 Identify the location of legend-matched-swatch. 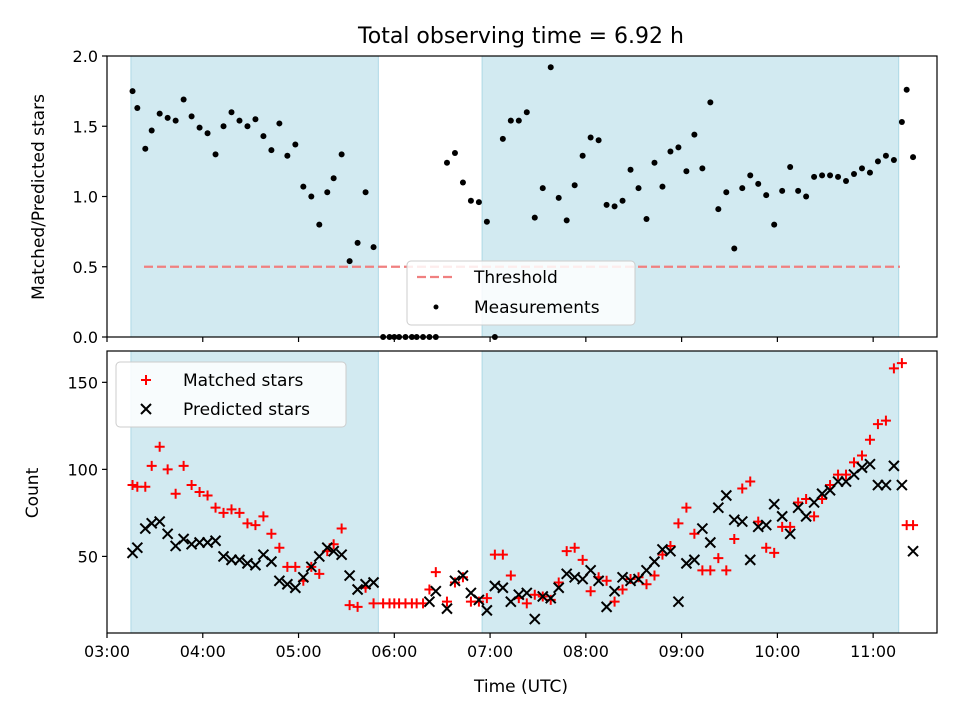
(146, 380).